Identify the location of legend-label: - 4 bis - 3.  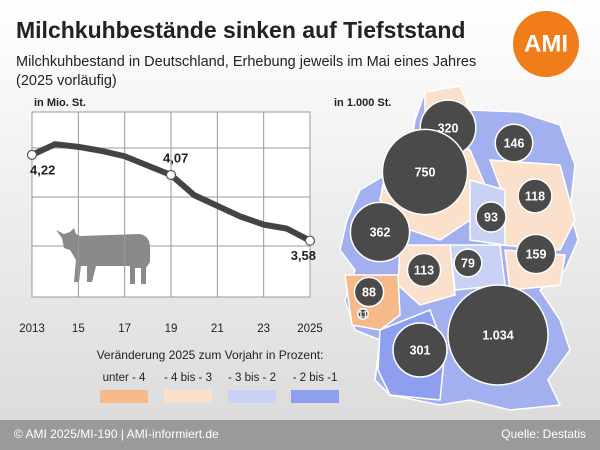
(188, 378).